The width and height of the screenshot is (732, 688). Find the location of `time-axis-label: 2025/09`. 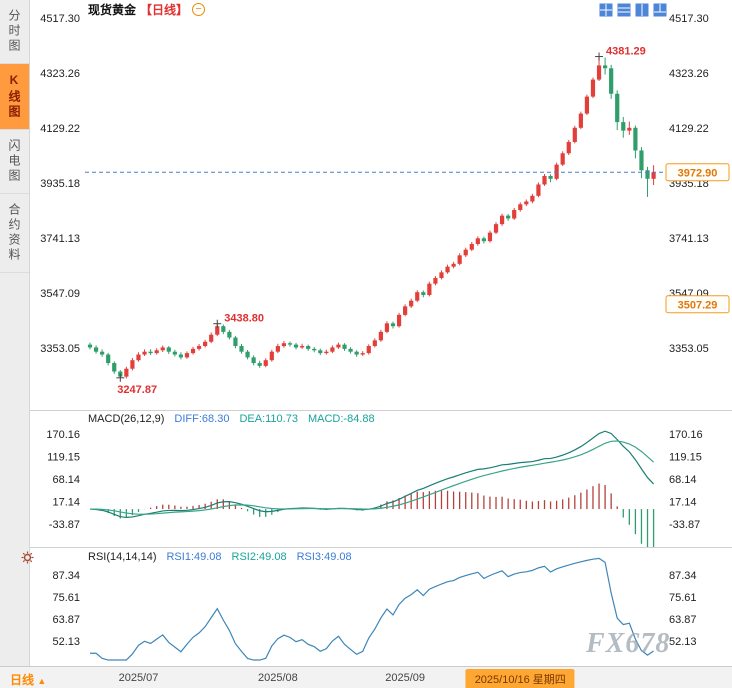

time-axis-label: 2025/09 is located at coordinates (405, 678).